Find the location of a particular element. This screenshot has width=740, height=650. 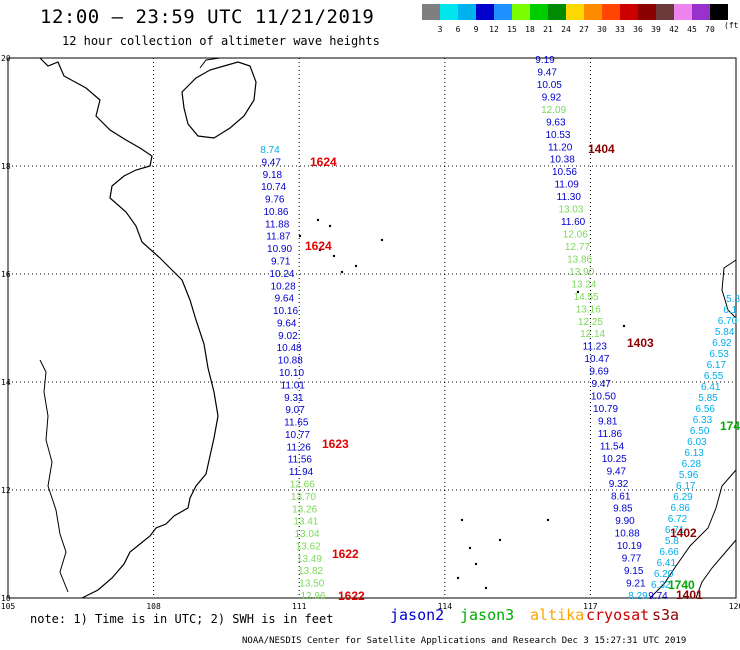

wave-height-value: 13.50 is located at coordinates (311, 584).